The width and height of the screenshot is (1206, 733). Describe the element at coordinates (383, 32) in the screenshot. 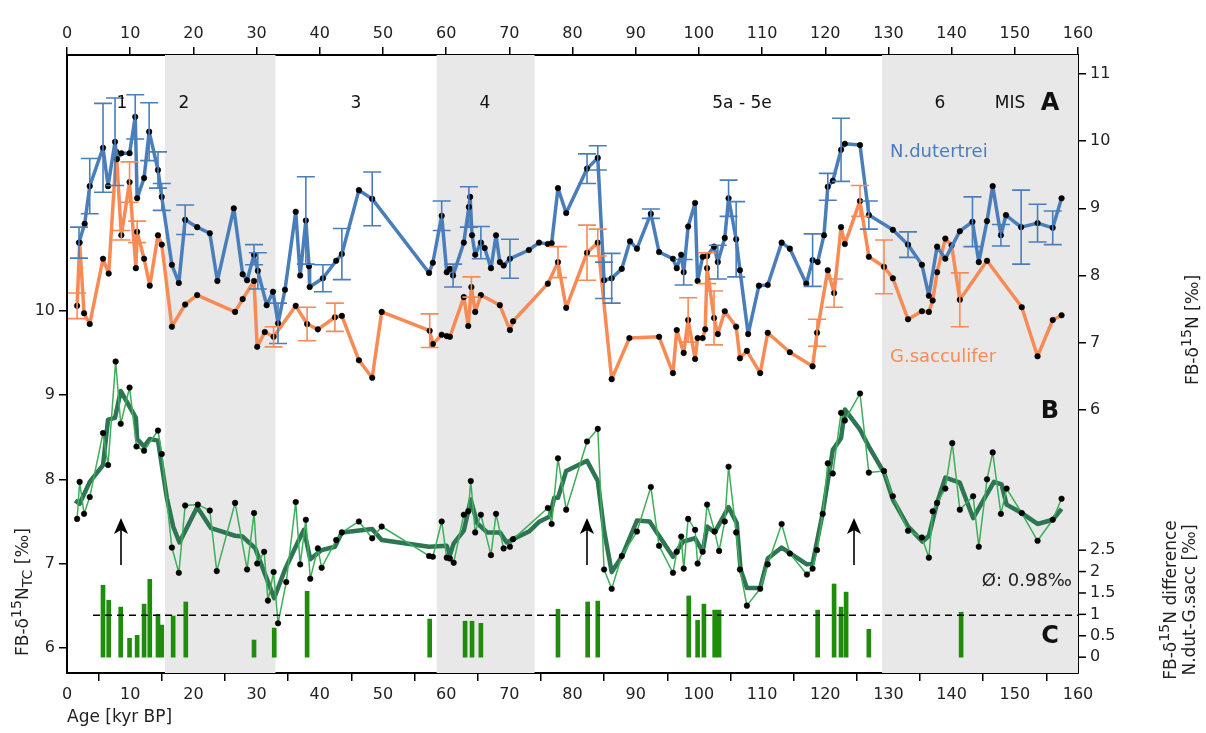

I see `x2-tick-label: 50` at that location.